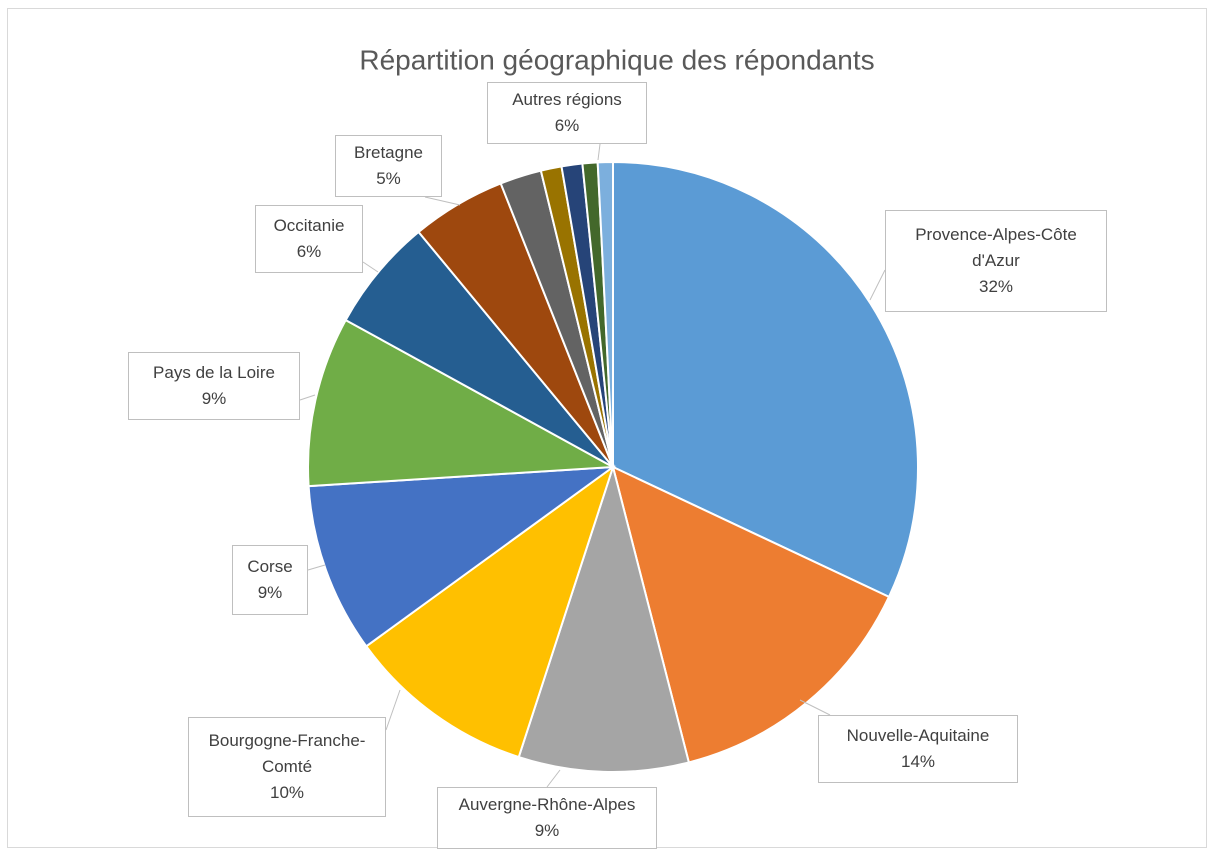  Describe the element at coordinates (309, 225) in the screenshot. I see `label-category: Occitanie` at that location.